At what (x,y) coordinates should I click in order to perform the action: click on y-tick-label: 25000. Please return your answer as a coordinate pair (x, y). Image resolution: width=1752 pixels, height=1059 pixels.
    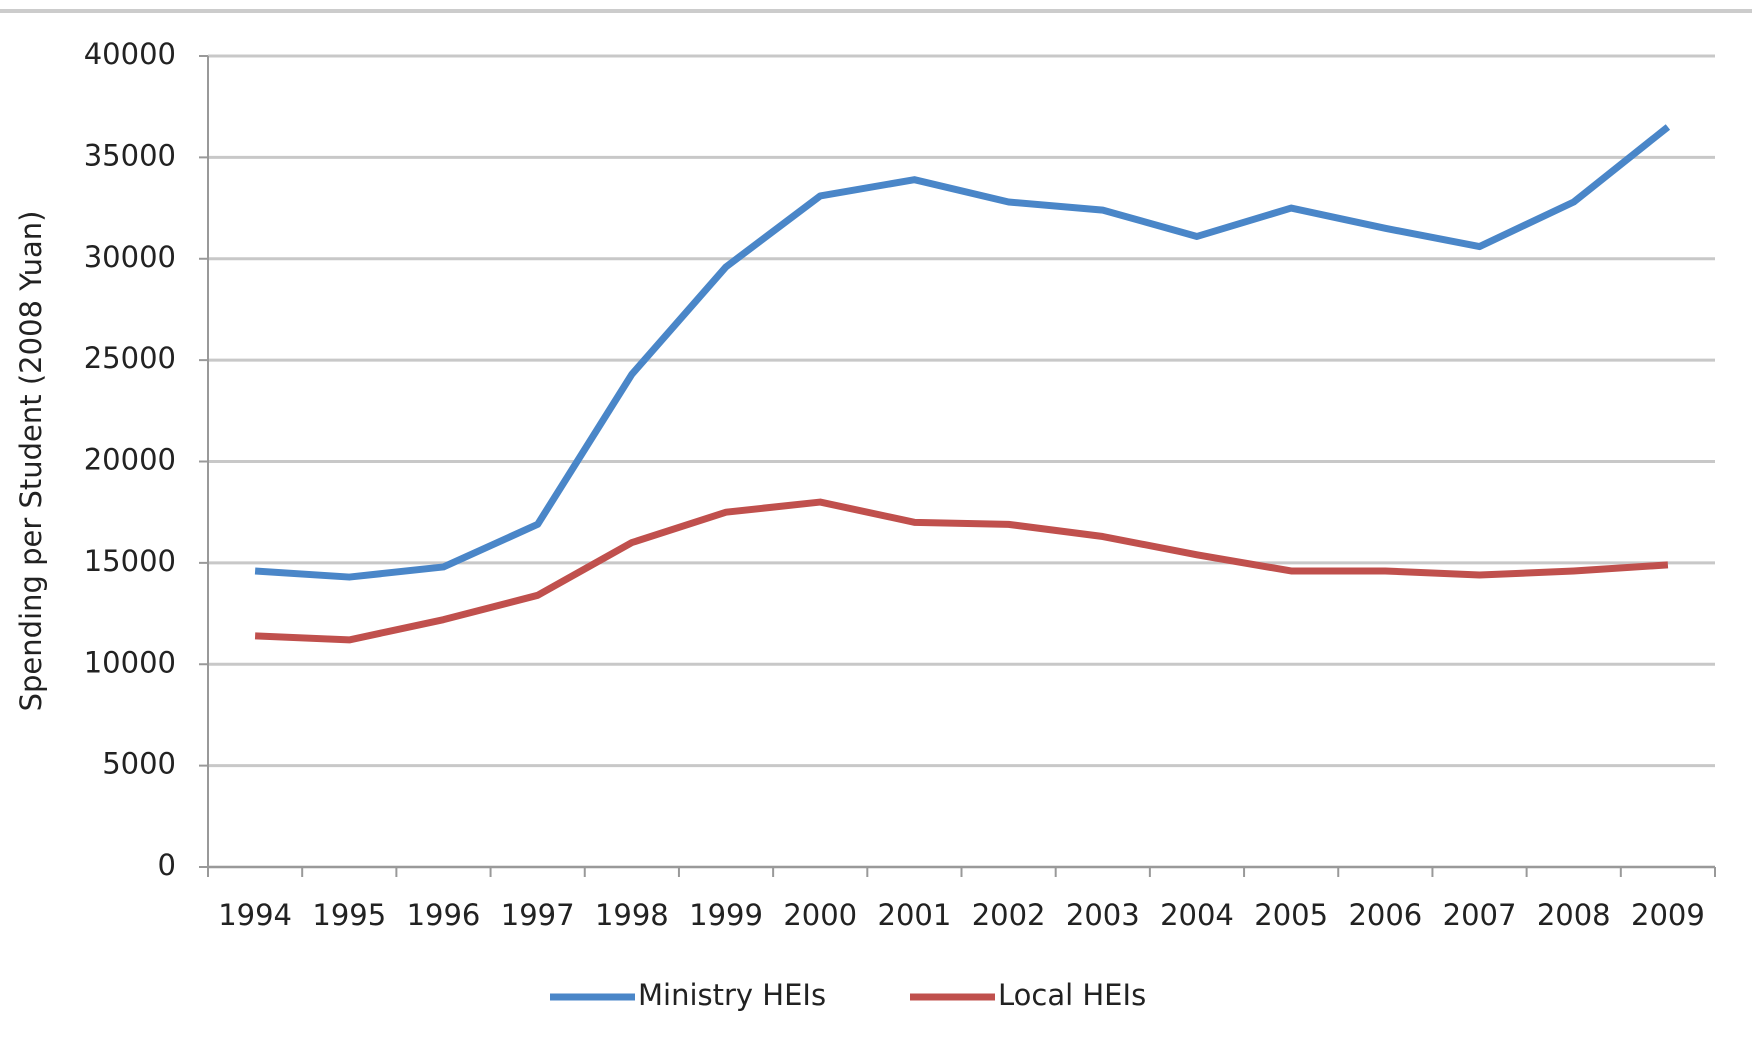
    Looking at the image, I should click on (130, 358).